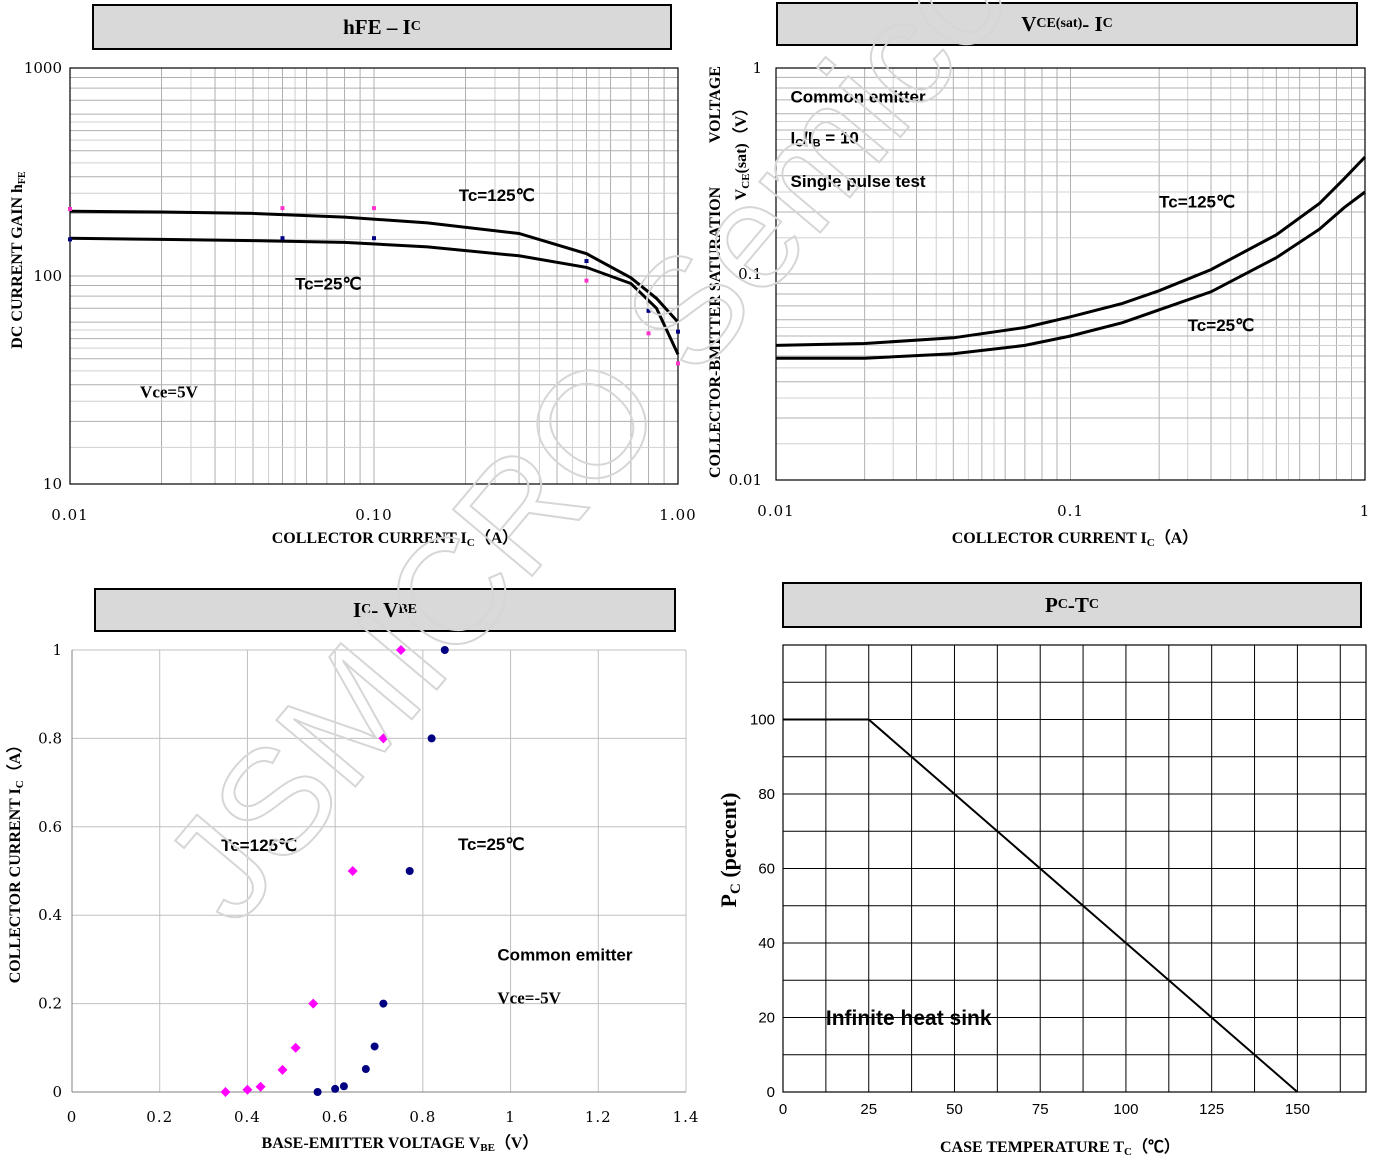 This screenshot has width=1380, height=1158. I want to click on y-axis-title: DC CURRENT GAIN hFE, so click(18, 260).